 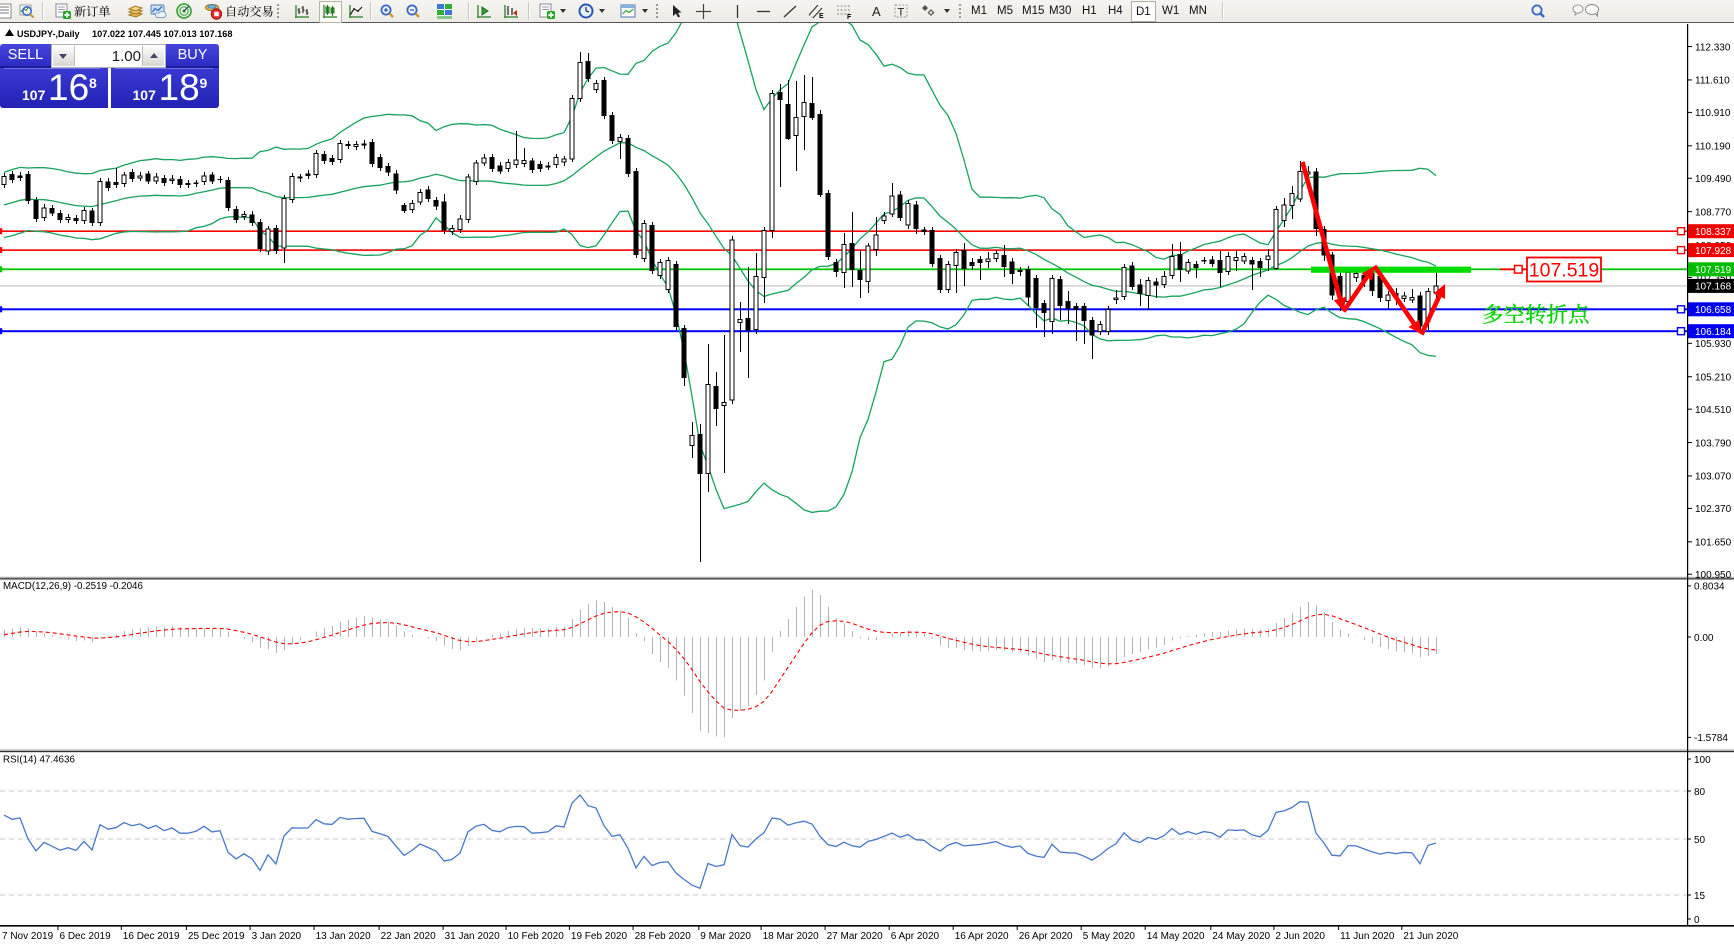 I want to click on svg-text: 102.370, so click(x=1713, y=509).